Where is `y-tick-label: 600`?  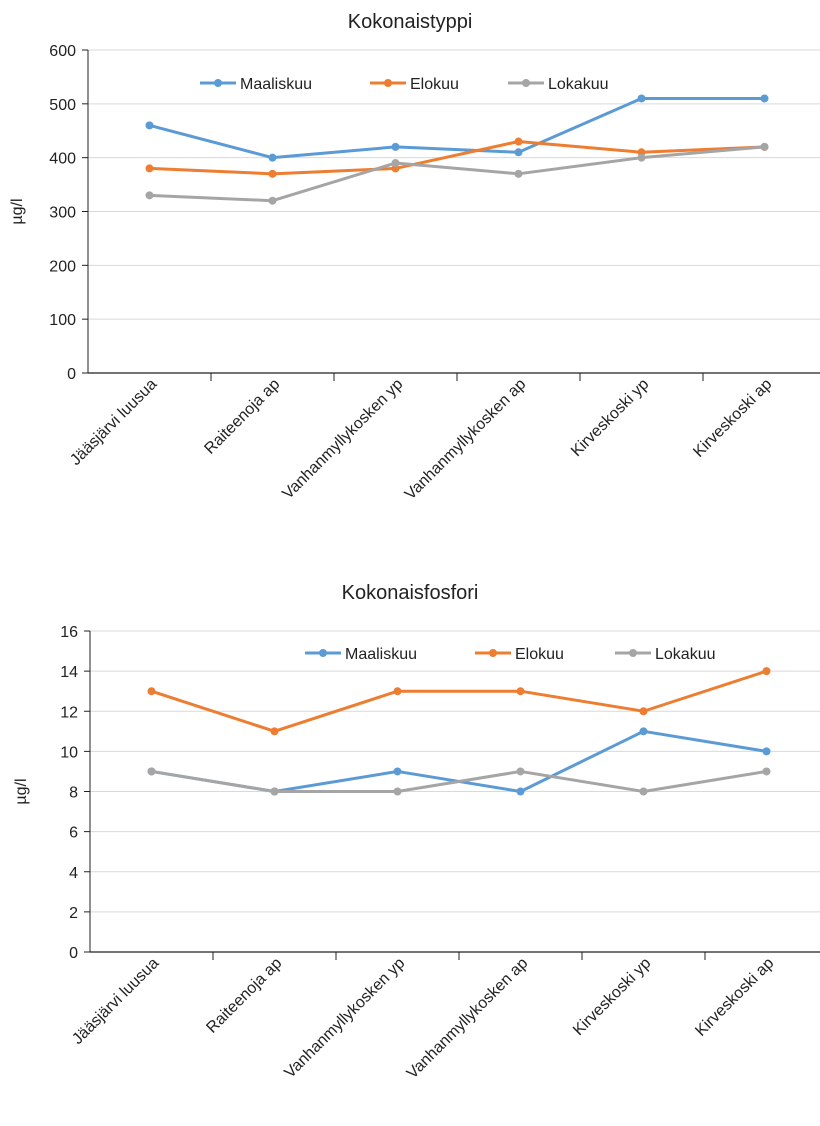 y-tick-label: 600 is located at coordinates (62, 51).